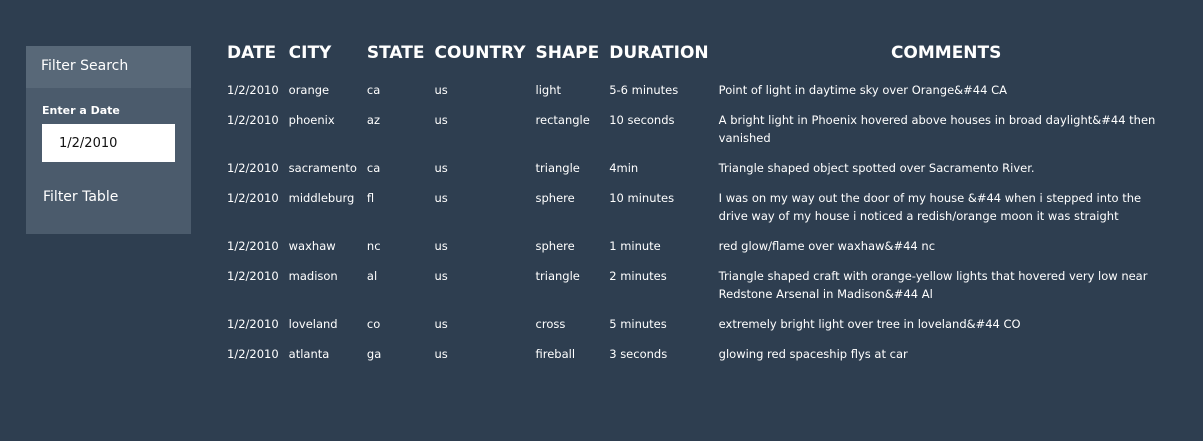  Describe the element at coordinates (644, 90) in the screenshot. I see `cell-duration: 5-6 minutes` at that location.